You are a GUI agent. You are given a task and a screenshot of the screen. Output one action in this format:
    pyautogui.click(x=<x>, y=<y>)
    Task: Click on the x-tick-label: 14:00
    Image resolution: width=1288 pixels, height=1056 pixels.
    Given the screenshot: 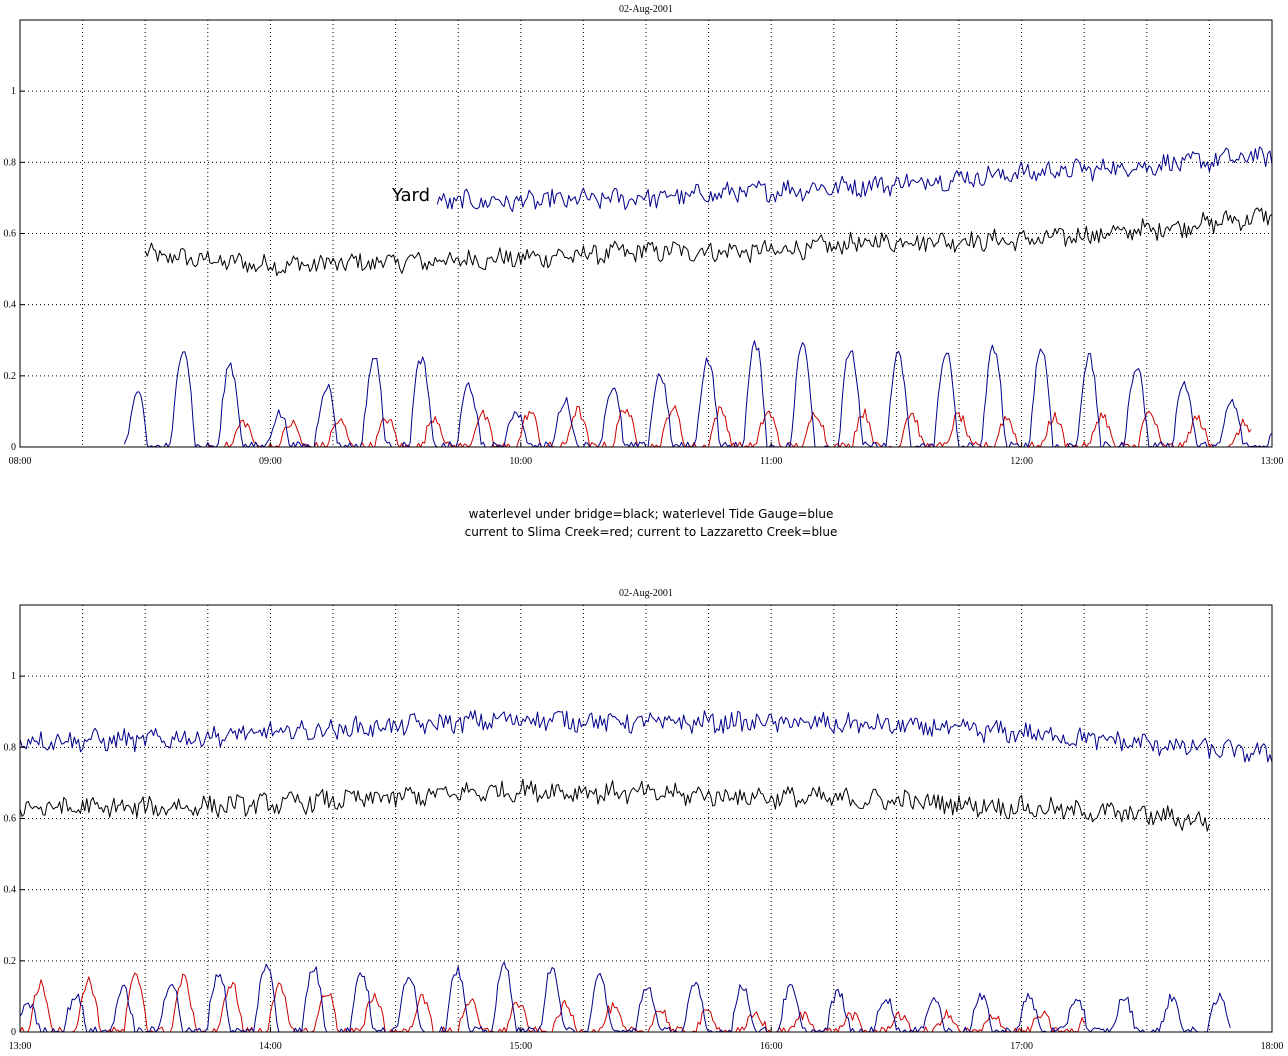 What is the action you would take?
    pyautogui.click(x=270, y=1046)
    